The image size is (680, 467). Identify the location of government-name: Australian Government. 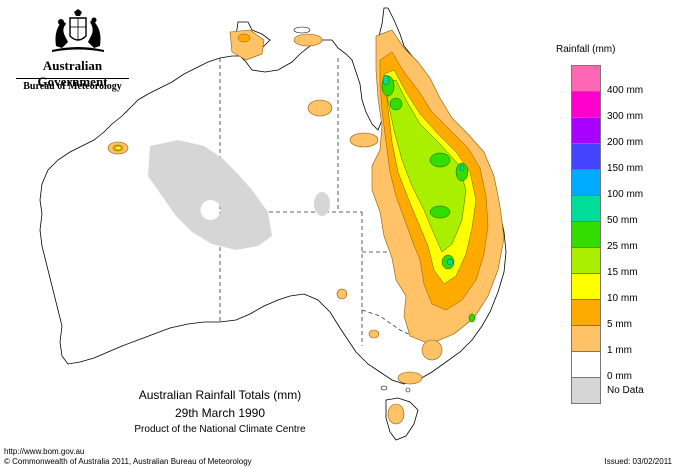
(72, 73).